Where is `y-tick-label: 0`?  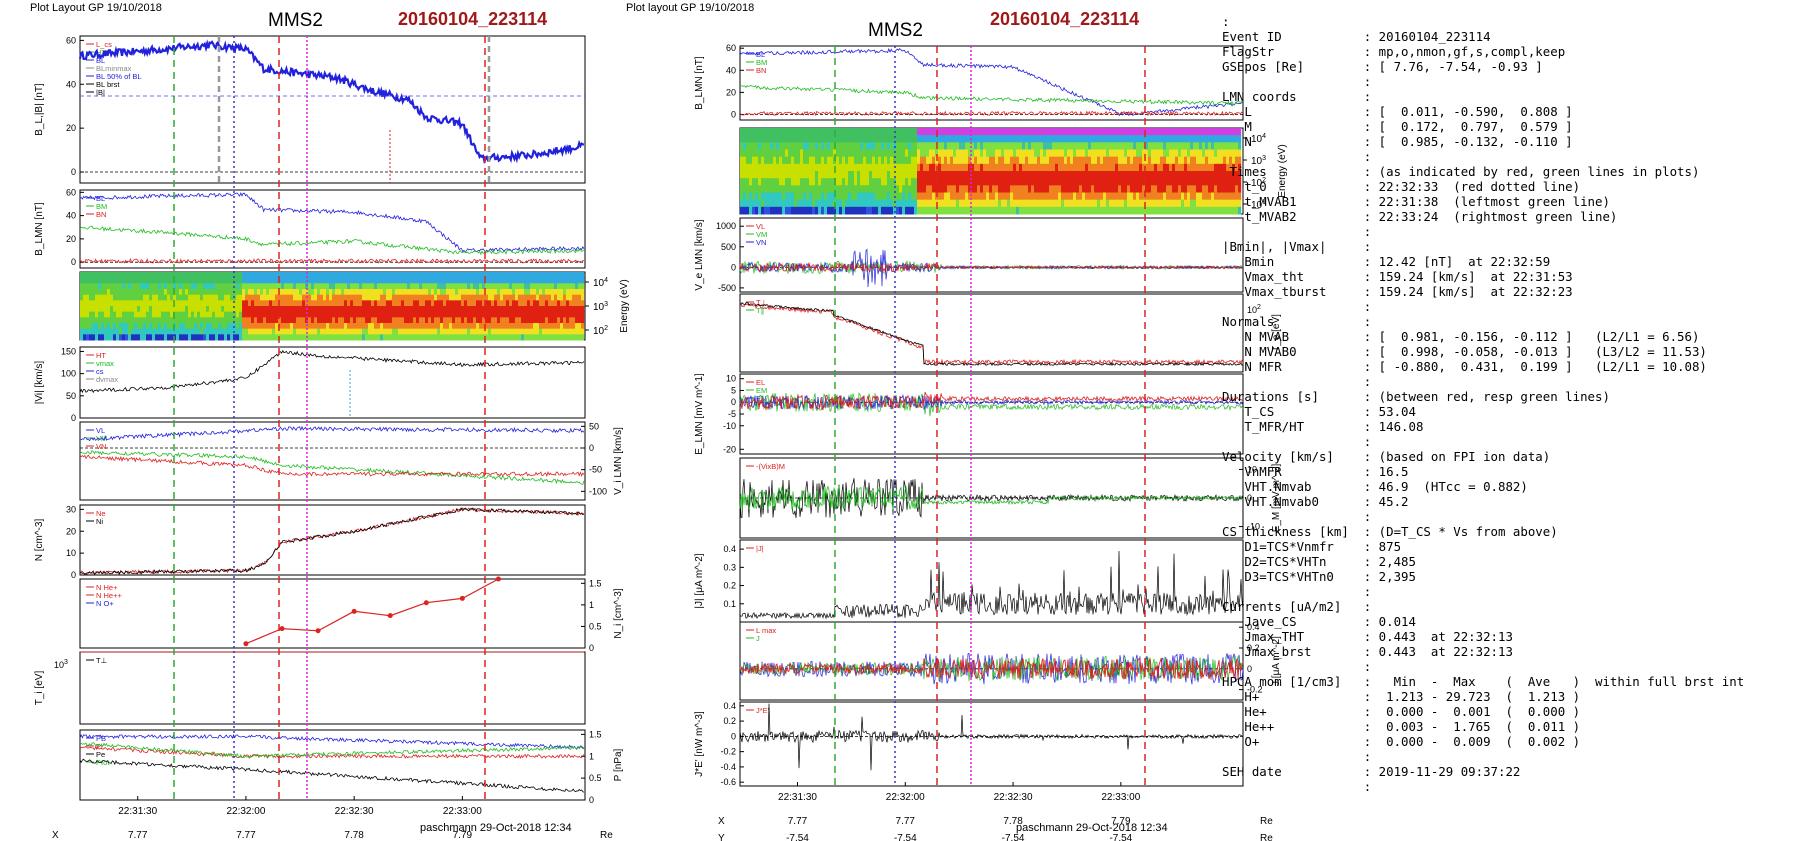 y-tick-label: 0 is located at coordinates (591, 448).